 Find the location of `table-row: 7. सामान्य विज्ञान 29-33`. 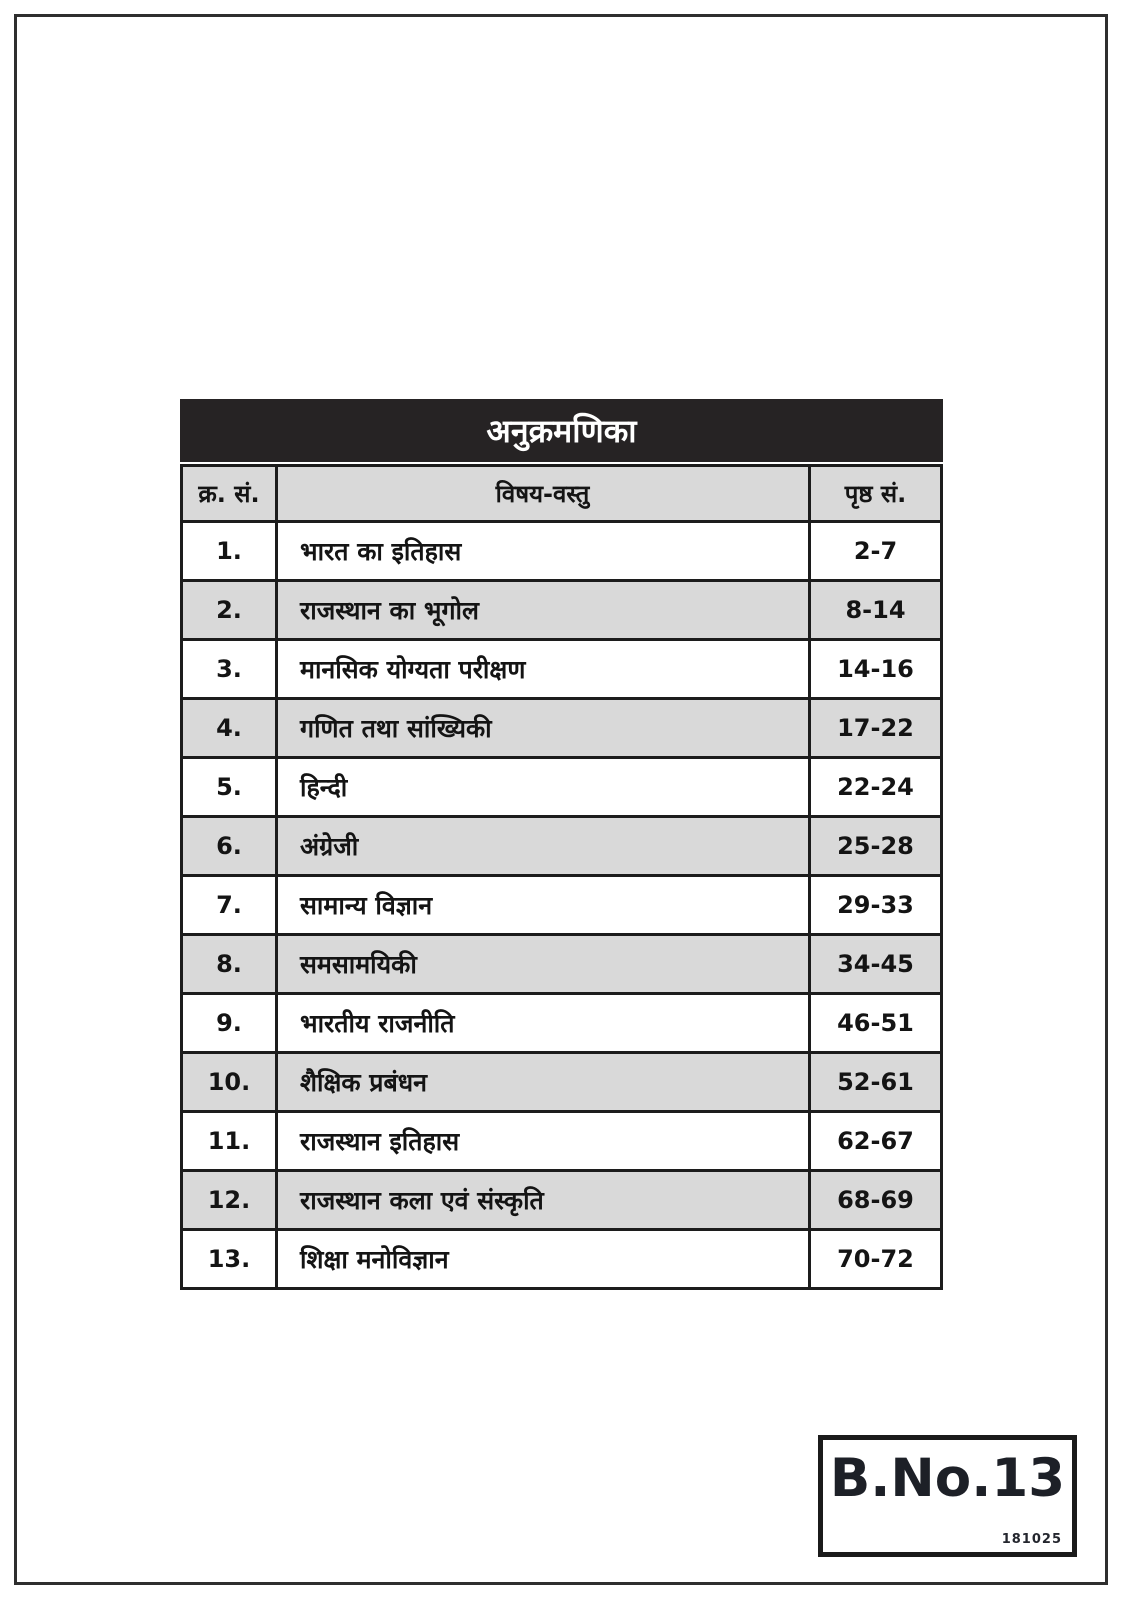

table-row: 7. सामान्य विज्ञान 29-33 is located at coordinates (561, 905).